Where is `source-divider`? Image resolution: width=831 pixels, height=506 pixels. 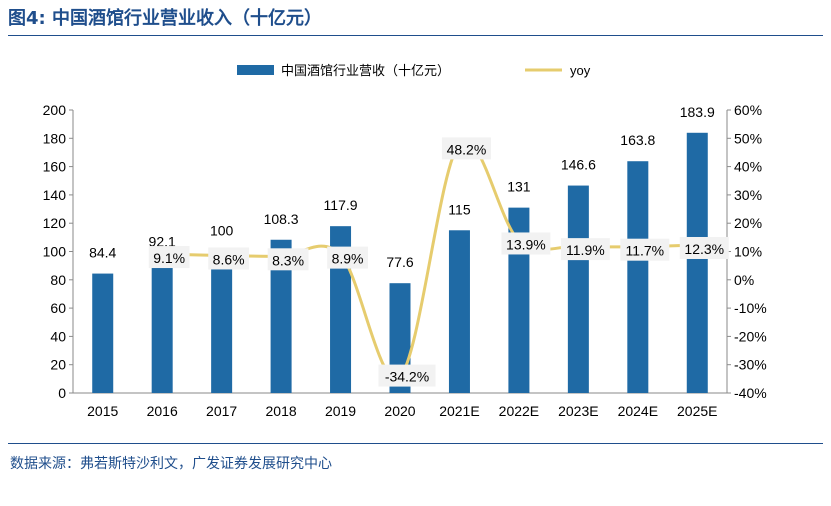 source-divider is located at coordinates (415, 443).